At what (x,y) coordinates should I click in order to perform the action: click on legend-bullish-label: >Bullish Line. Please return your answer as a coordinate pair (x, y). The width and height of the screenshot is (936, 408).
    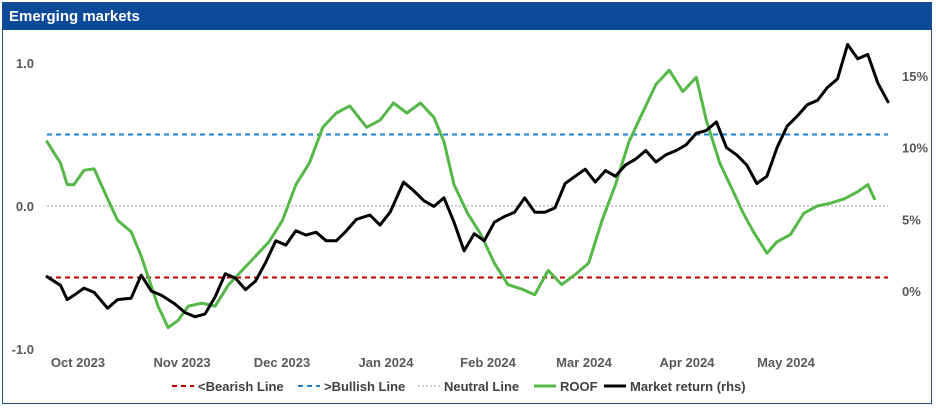
    Looking at the image, I should click on (364, 386).